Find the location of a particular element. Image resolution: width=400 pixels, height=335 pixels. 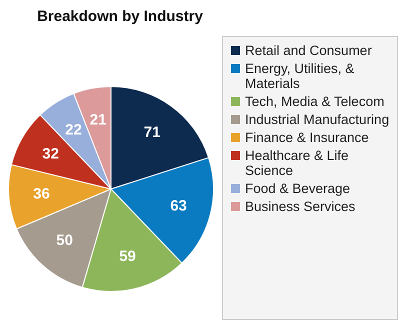

data-label: 21 is located at coordinates (98, 120).